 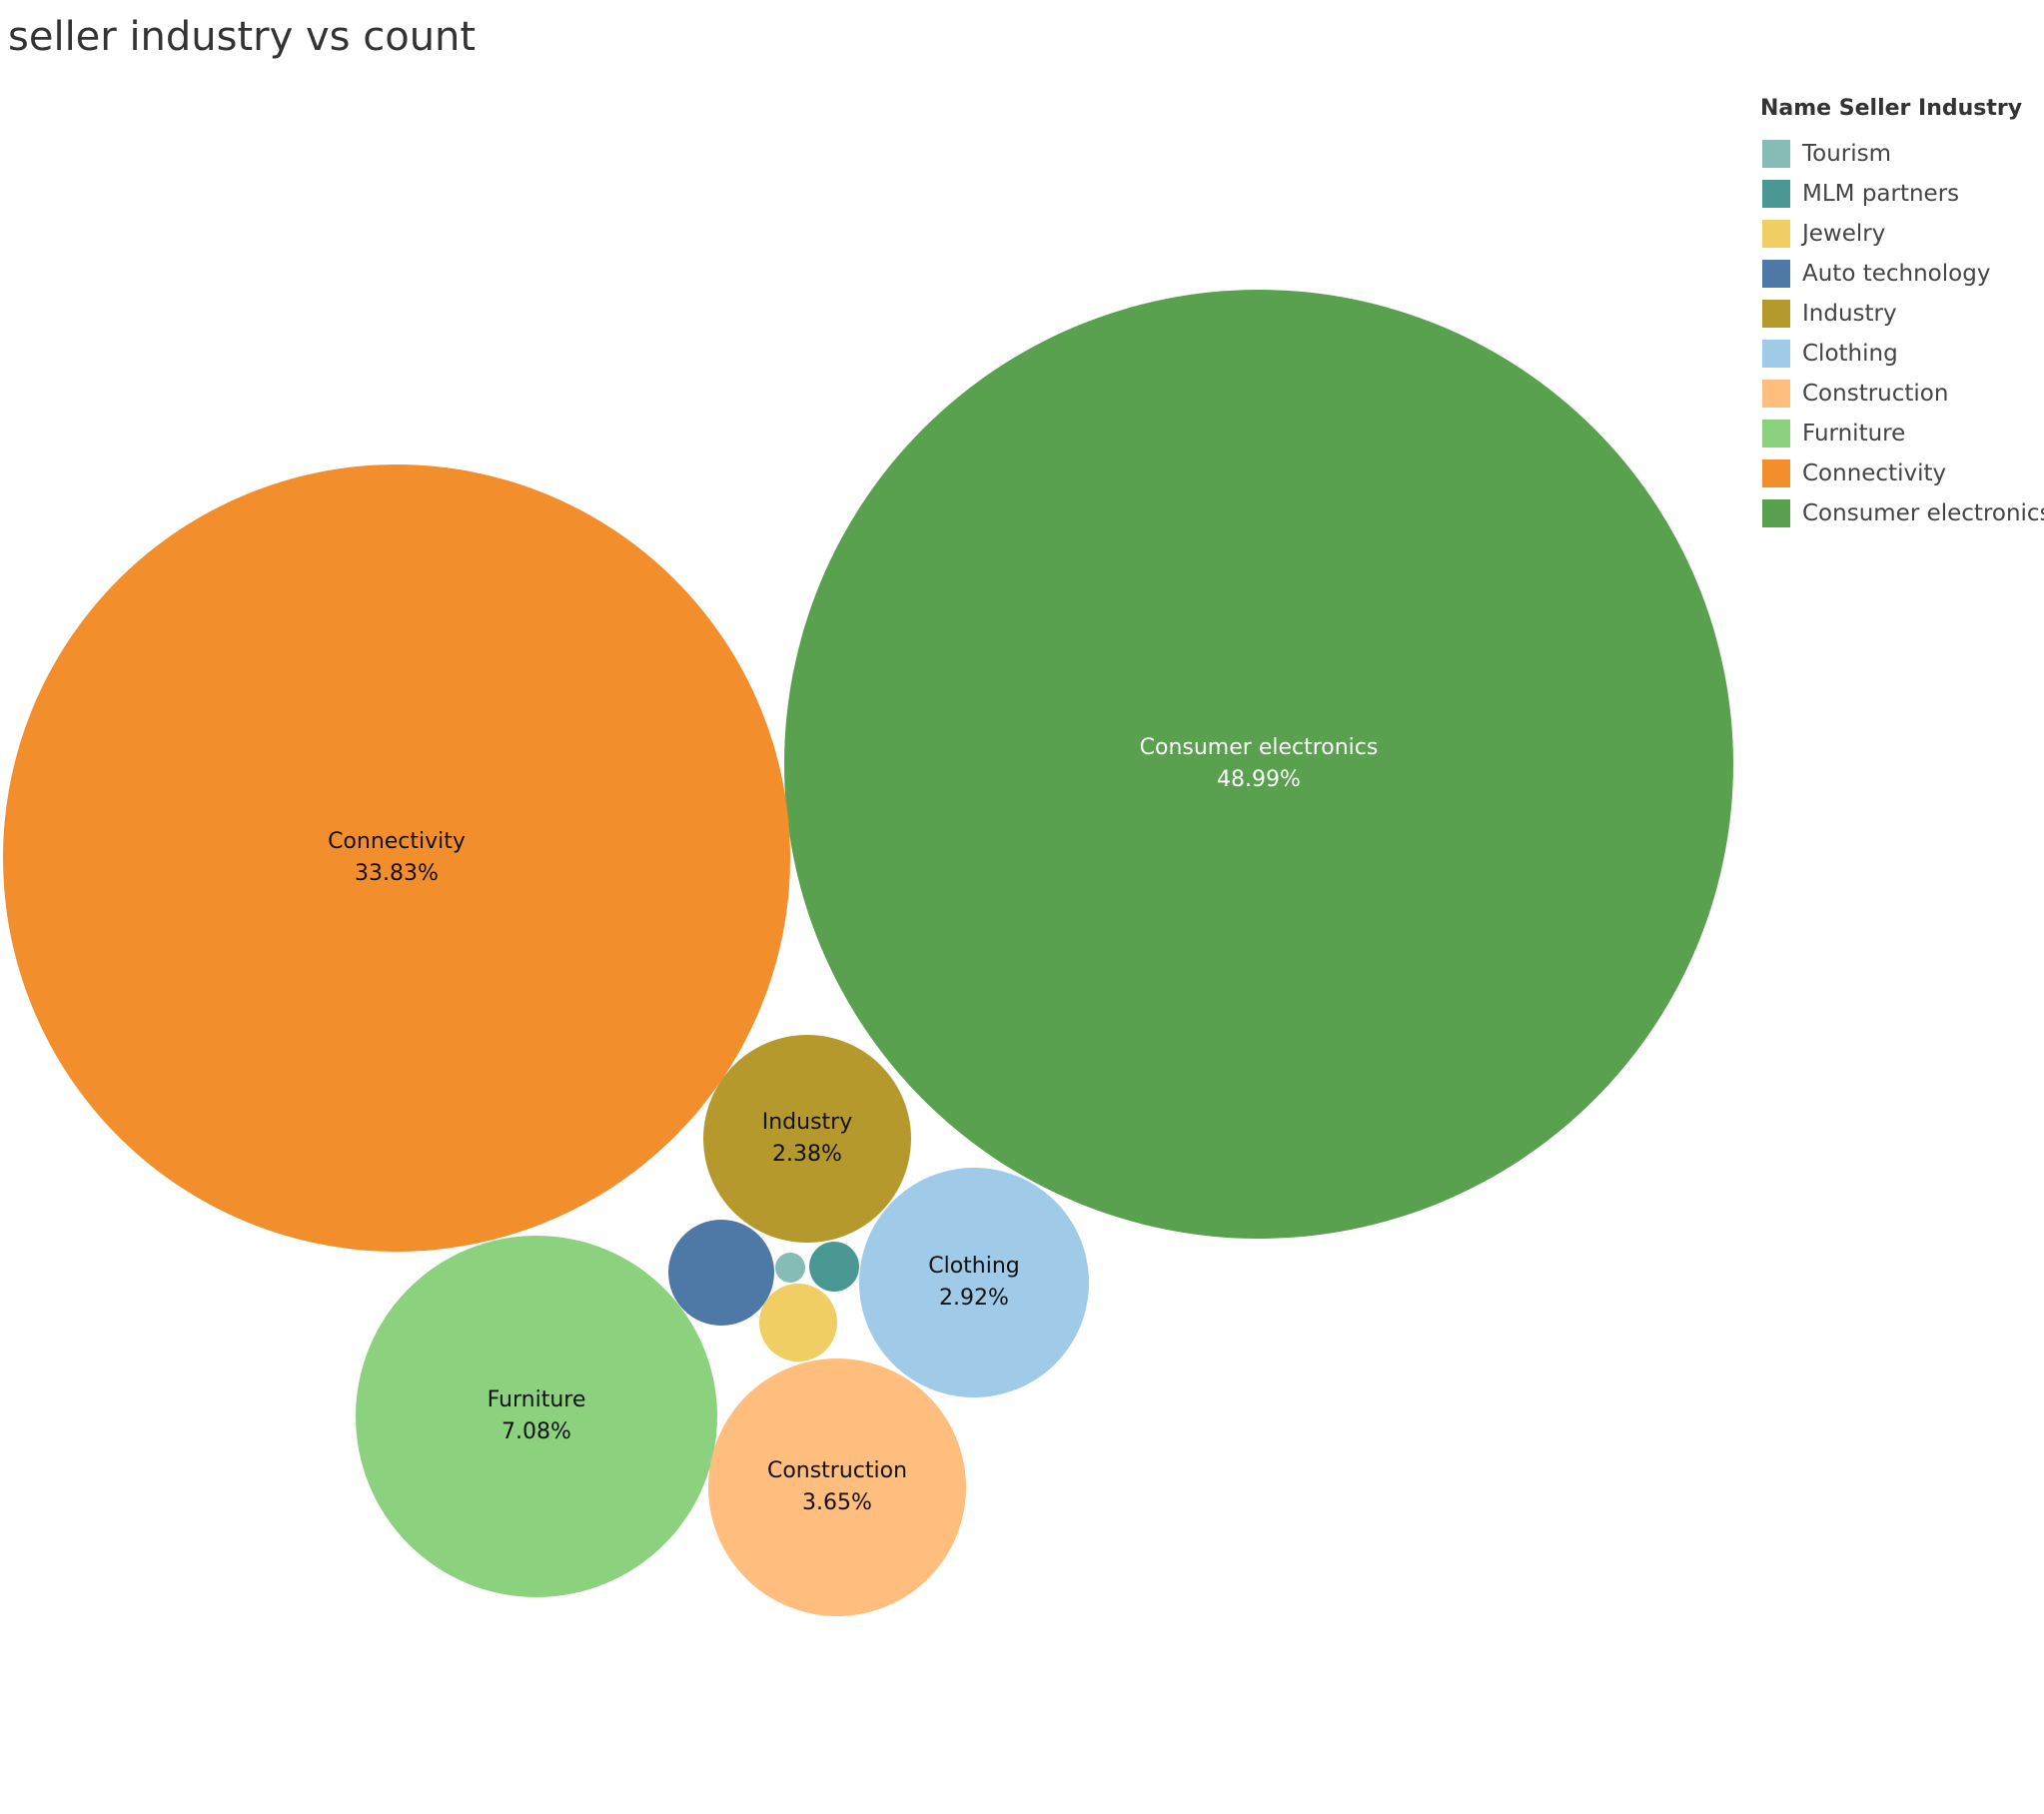 I want to click on legend-label: Furniture, so click(x=1854, y=434).